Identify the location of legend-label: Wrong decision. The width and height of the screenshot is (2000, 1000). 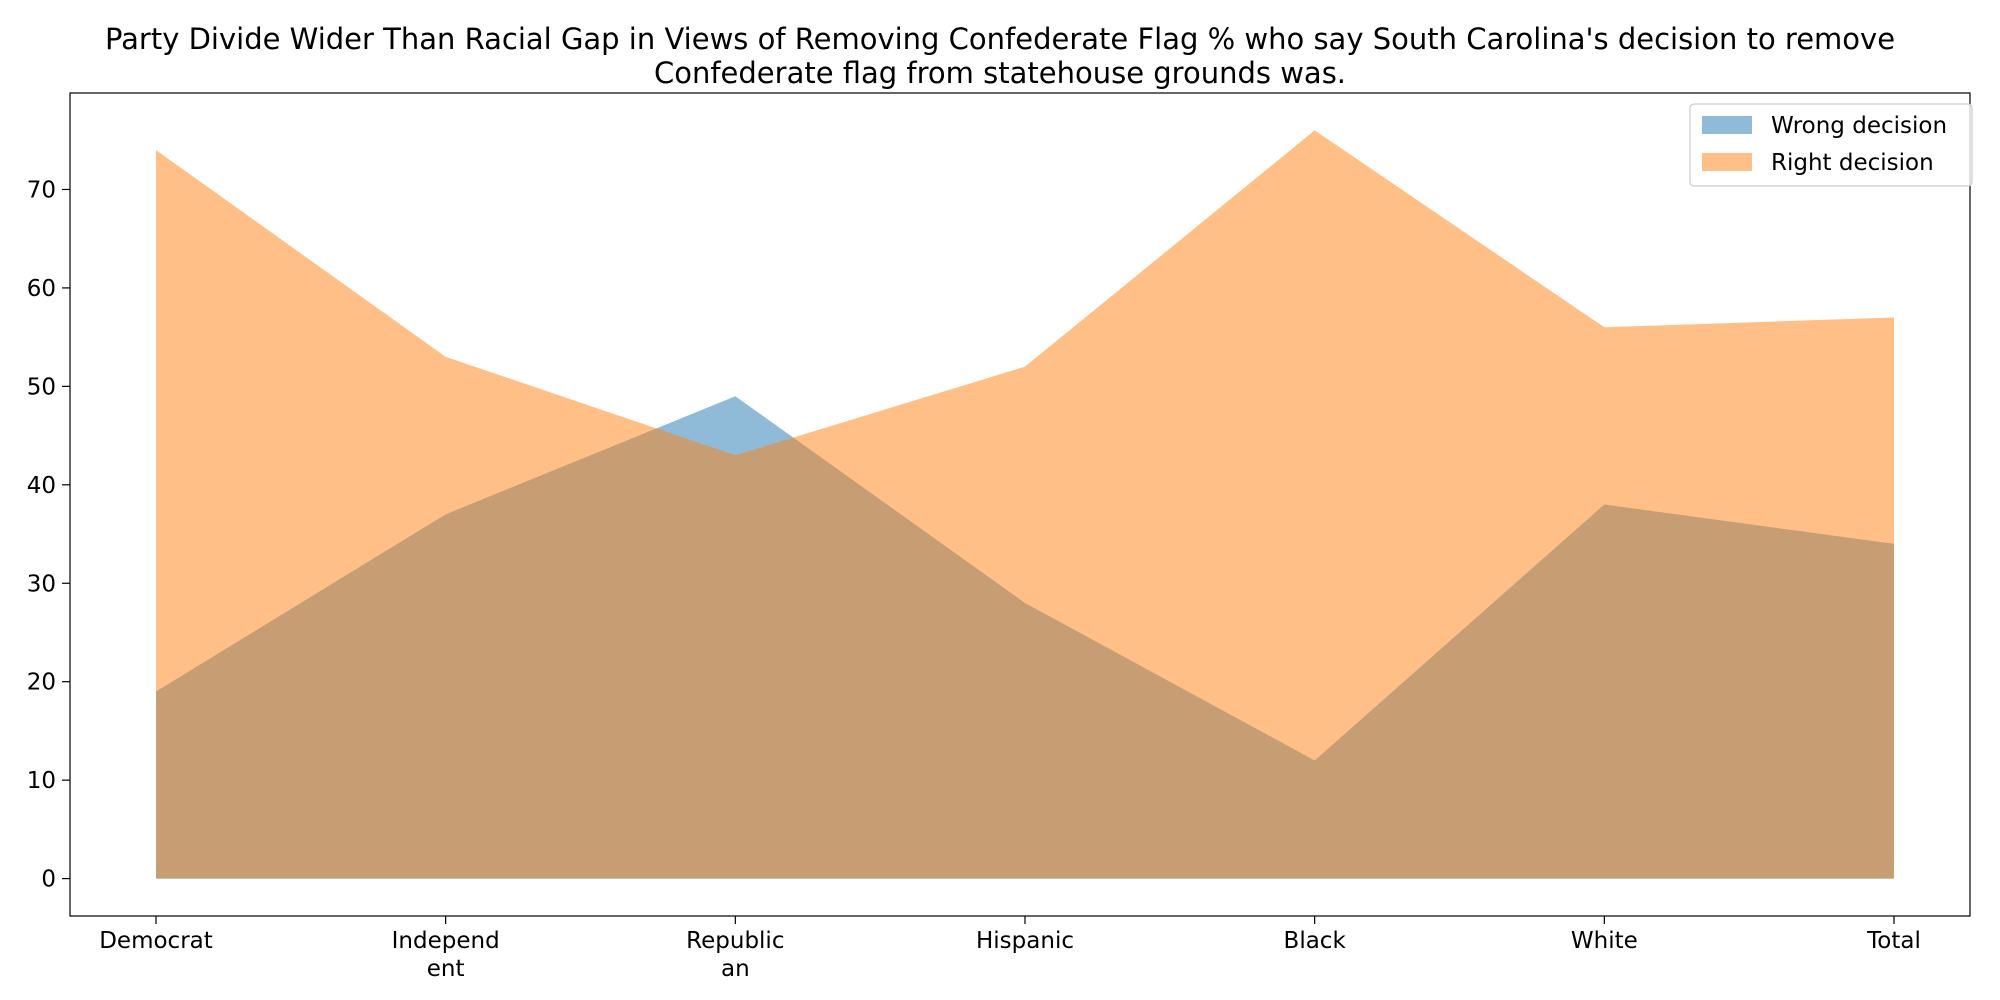
(1859, 126).